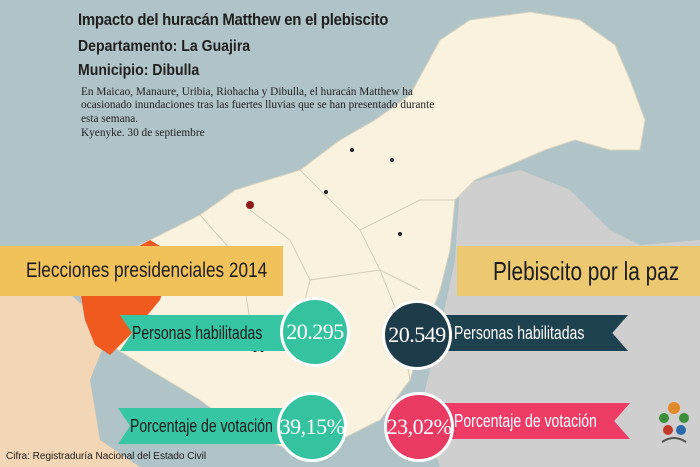 The image size is (700, 467). Describe the element at coordinates (417, 335) in the screenshot. I see `plebiscito-habilitadas-value: 20.549` at that location.